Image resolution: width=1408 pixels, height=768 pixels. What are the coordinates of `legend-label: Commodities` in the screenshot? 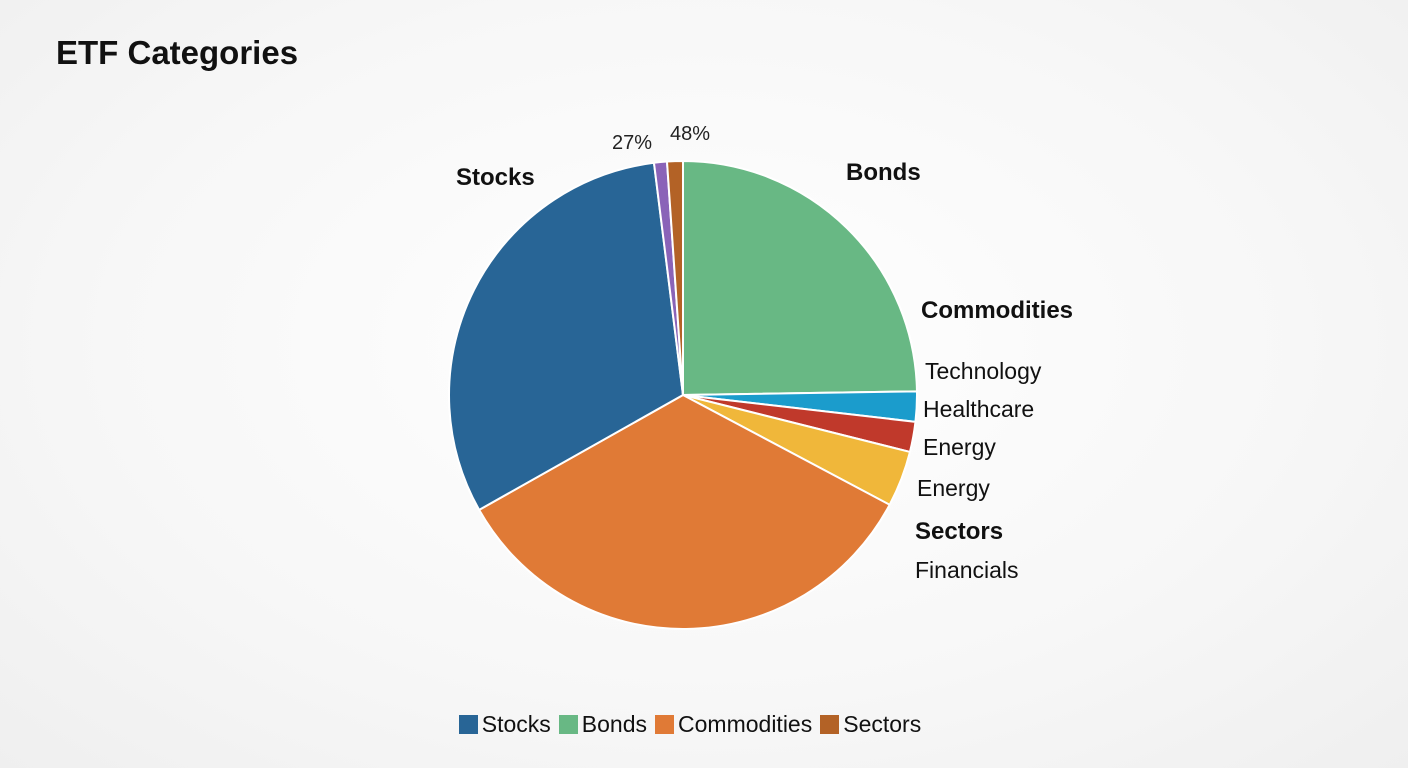 It's located at (745, 724).